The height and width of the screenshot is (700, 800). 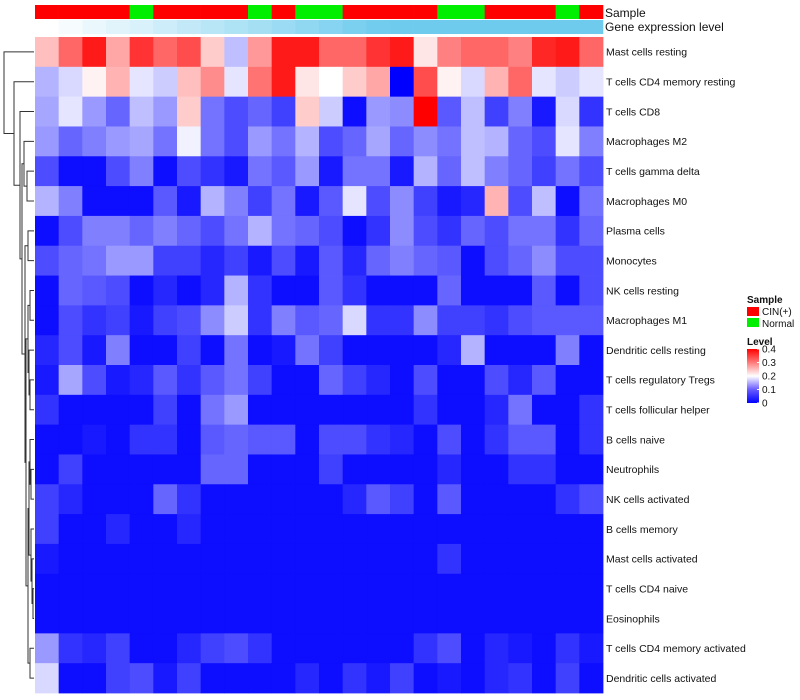 I want to click on legend-sample-title: Sample, so click(x=765, y=300).